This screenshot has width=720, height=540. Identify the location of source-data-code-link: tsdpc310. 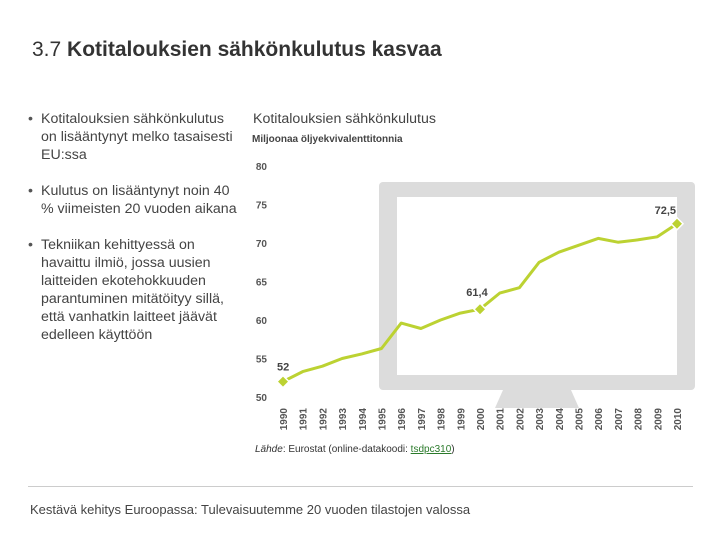
(431, 449).